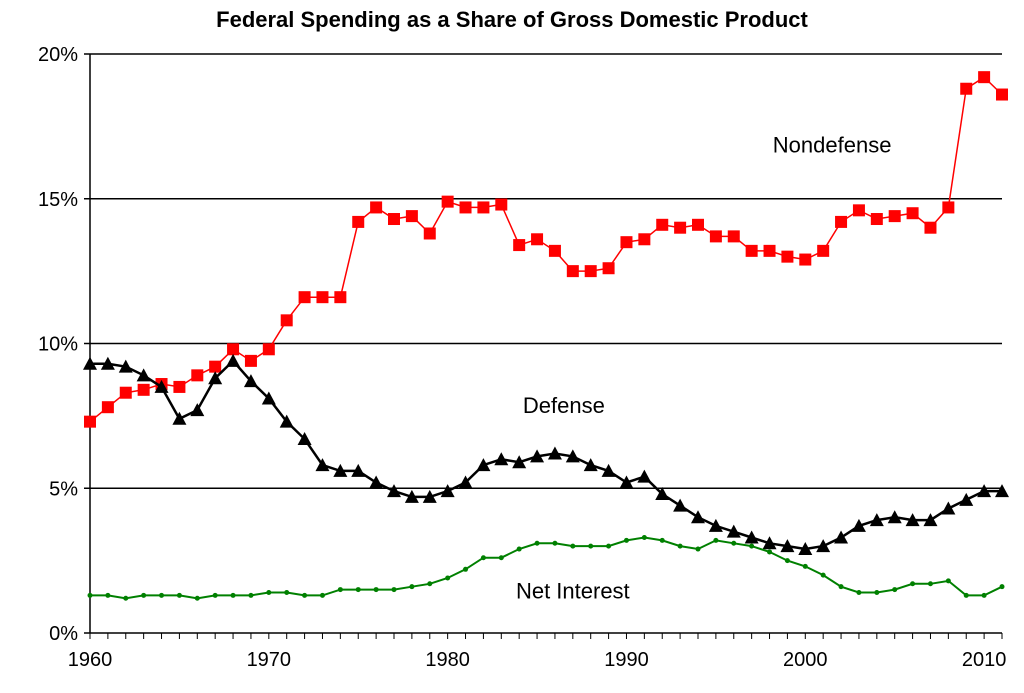 Image resolution: width=1024 pixels, height=693 pixels. Describe the element at coordinates (546, 567) in the screenshot. I see `series-net-interest` at that location.